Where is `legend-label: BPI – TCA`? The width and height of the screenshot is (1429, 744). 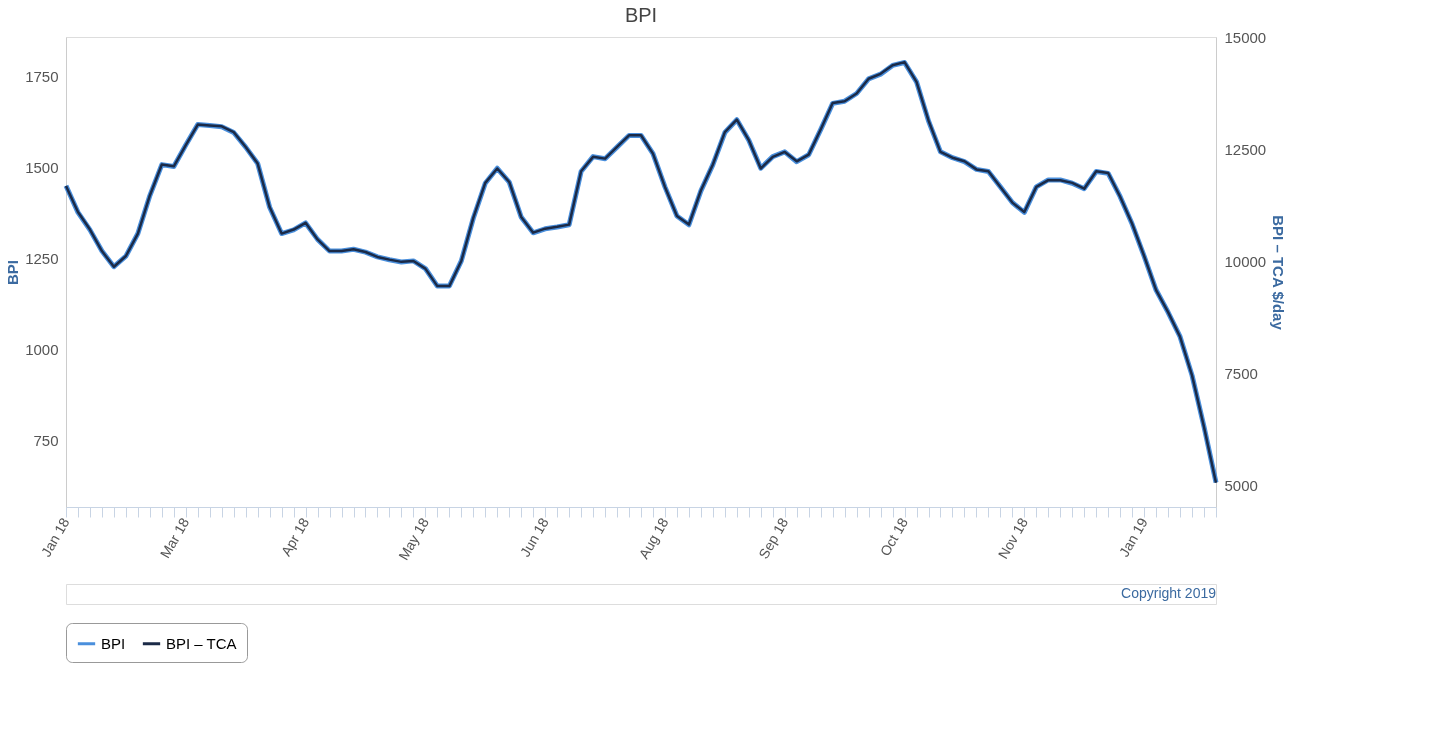 legend-label: BPI – TCA is located at coordinates (201, 643).